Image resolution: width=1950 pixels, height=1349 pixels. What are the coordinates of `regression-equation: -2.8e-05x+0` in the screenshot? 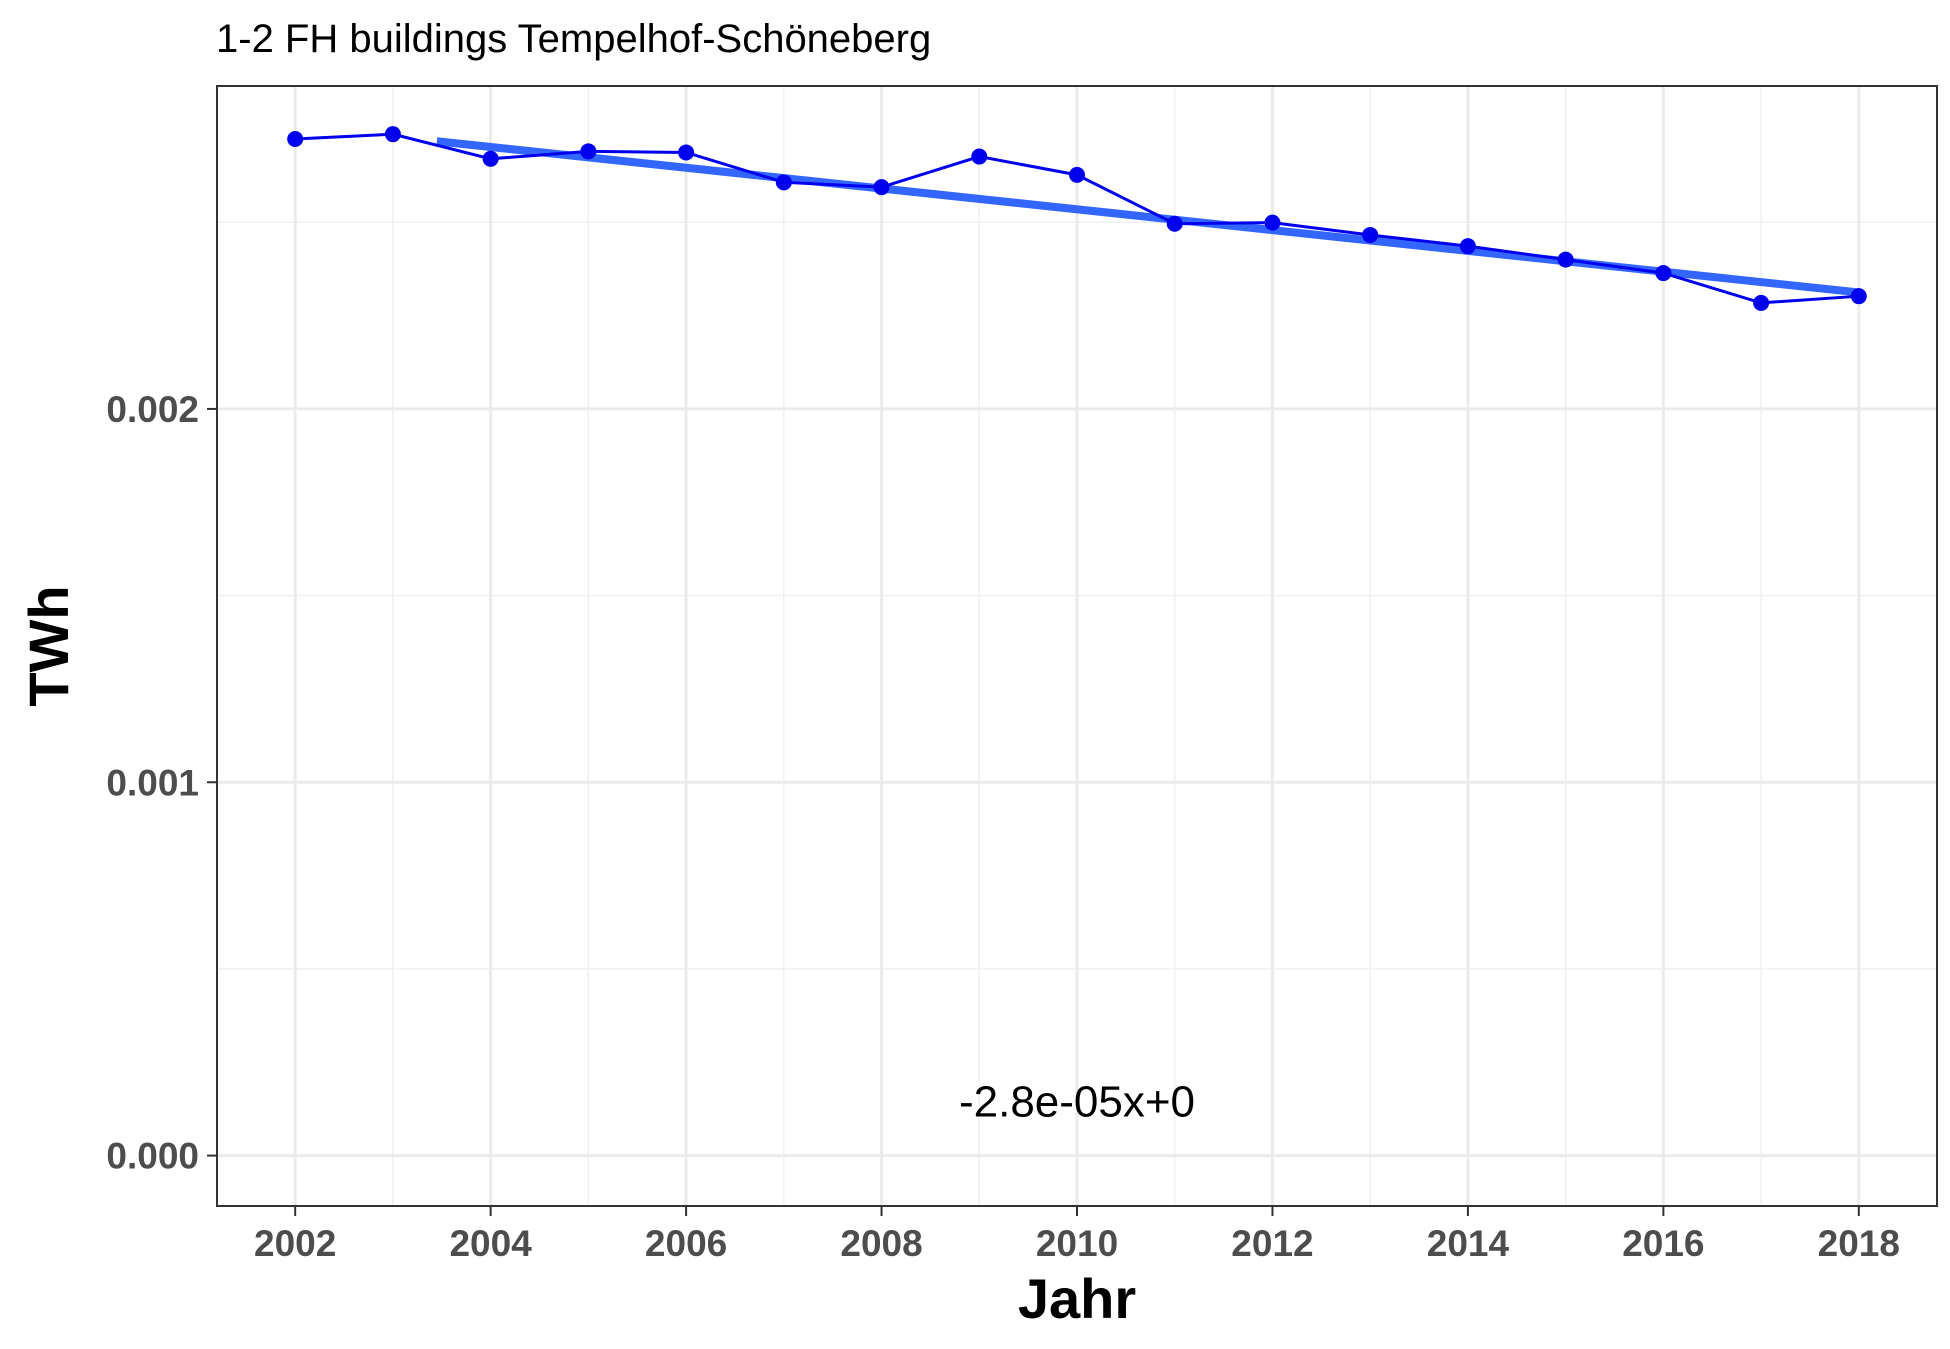 It's located at (1077, 1101).